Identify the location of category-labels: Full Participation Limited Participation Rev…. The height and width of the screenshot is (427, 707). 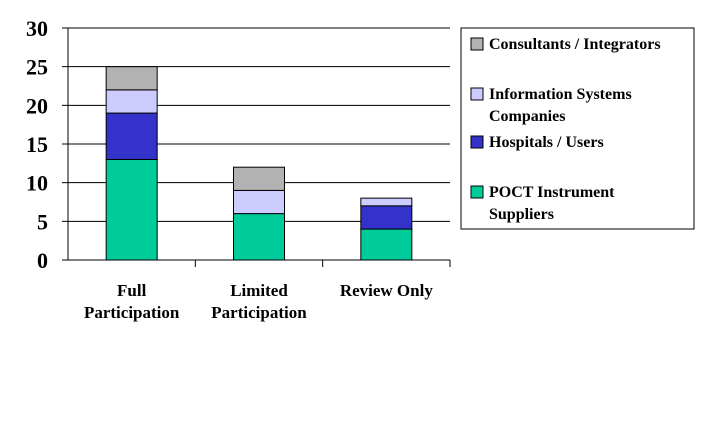
(258, 301).